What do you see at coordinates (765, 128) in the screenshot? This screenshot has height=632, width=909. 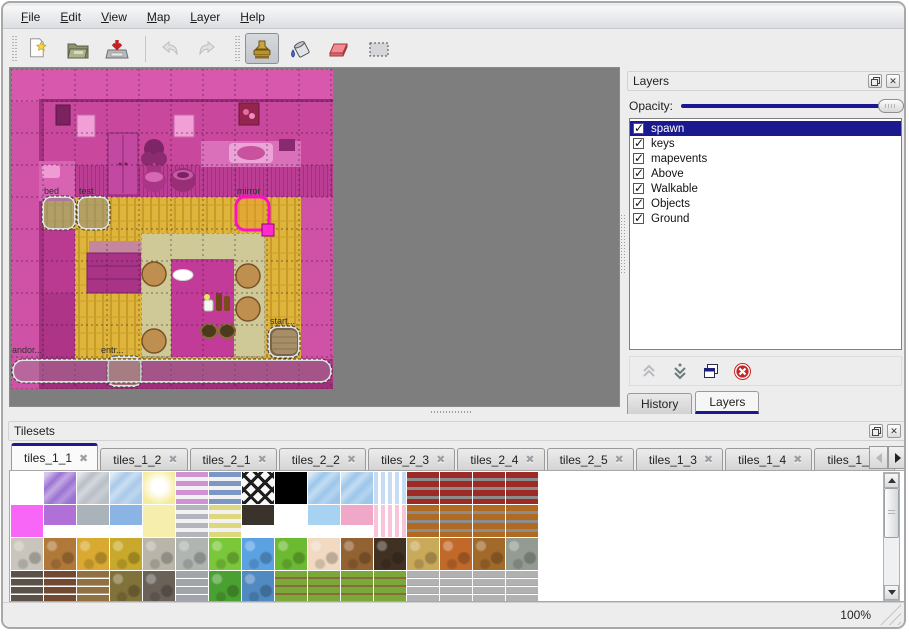 I see `layer-row-spawn: spawn` at bounding box center [765, 128].